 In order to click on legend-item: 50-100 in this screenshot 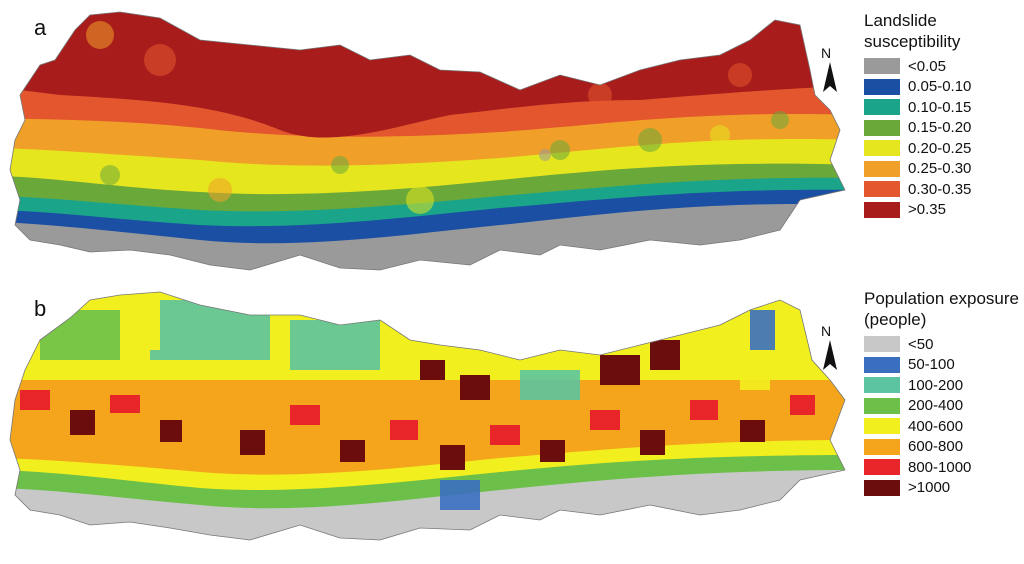, I will do `click(941, 365)`.